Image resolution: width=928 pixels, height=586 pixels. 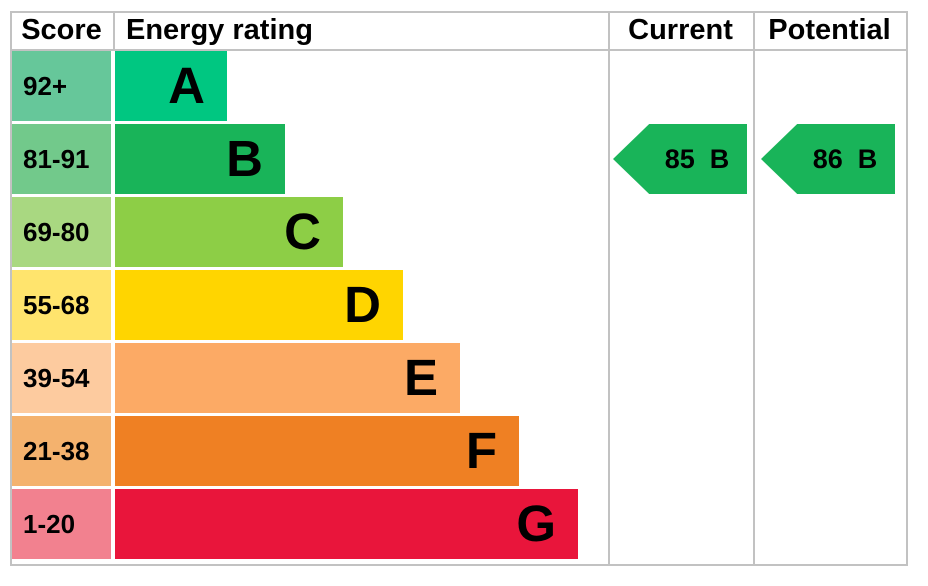 I want to click on score-cell: 21-38, so click(x=61, y=451).